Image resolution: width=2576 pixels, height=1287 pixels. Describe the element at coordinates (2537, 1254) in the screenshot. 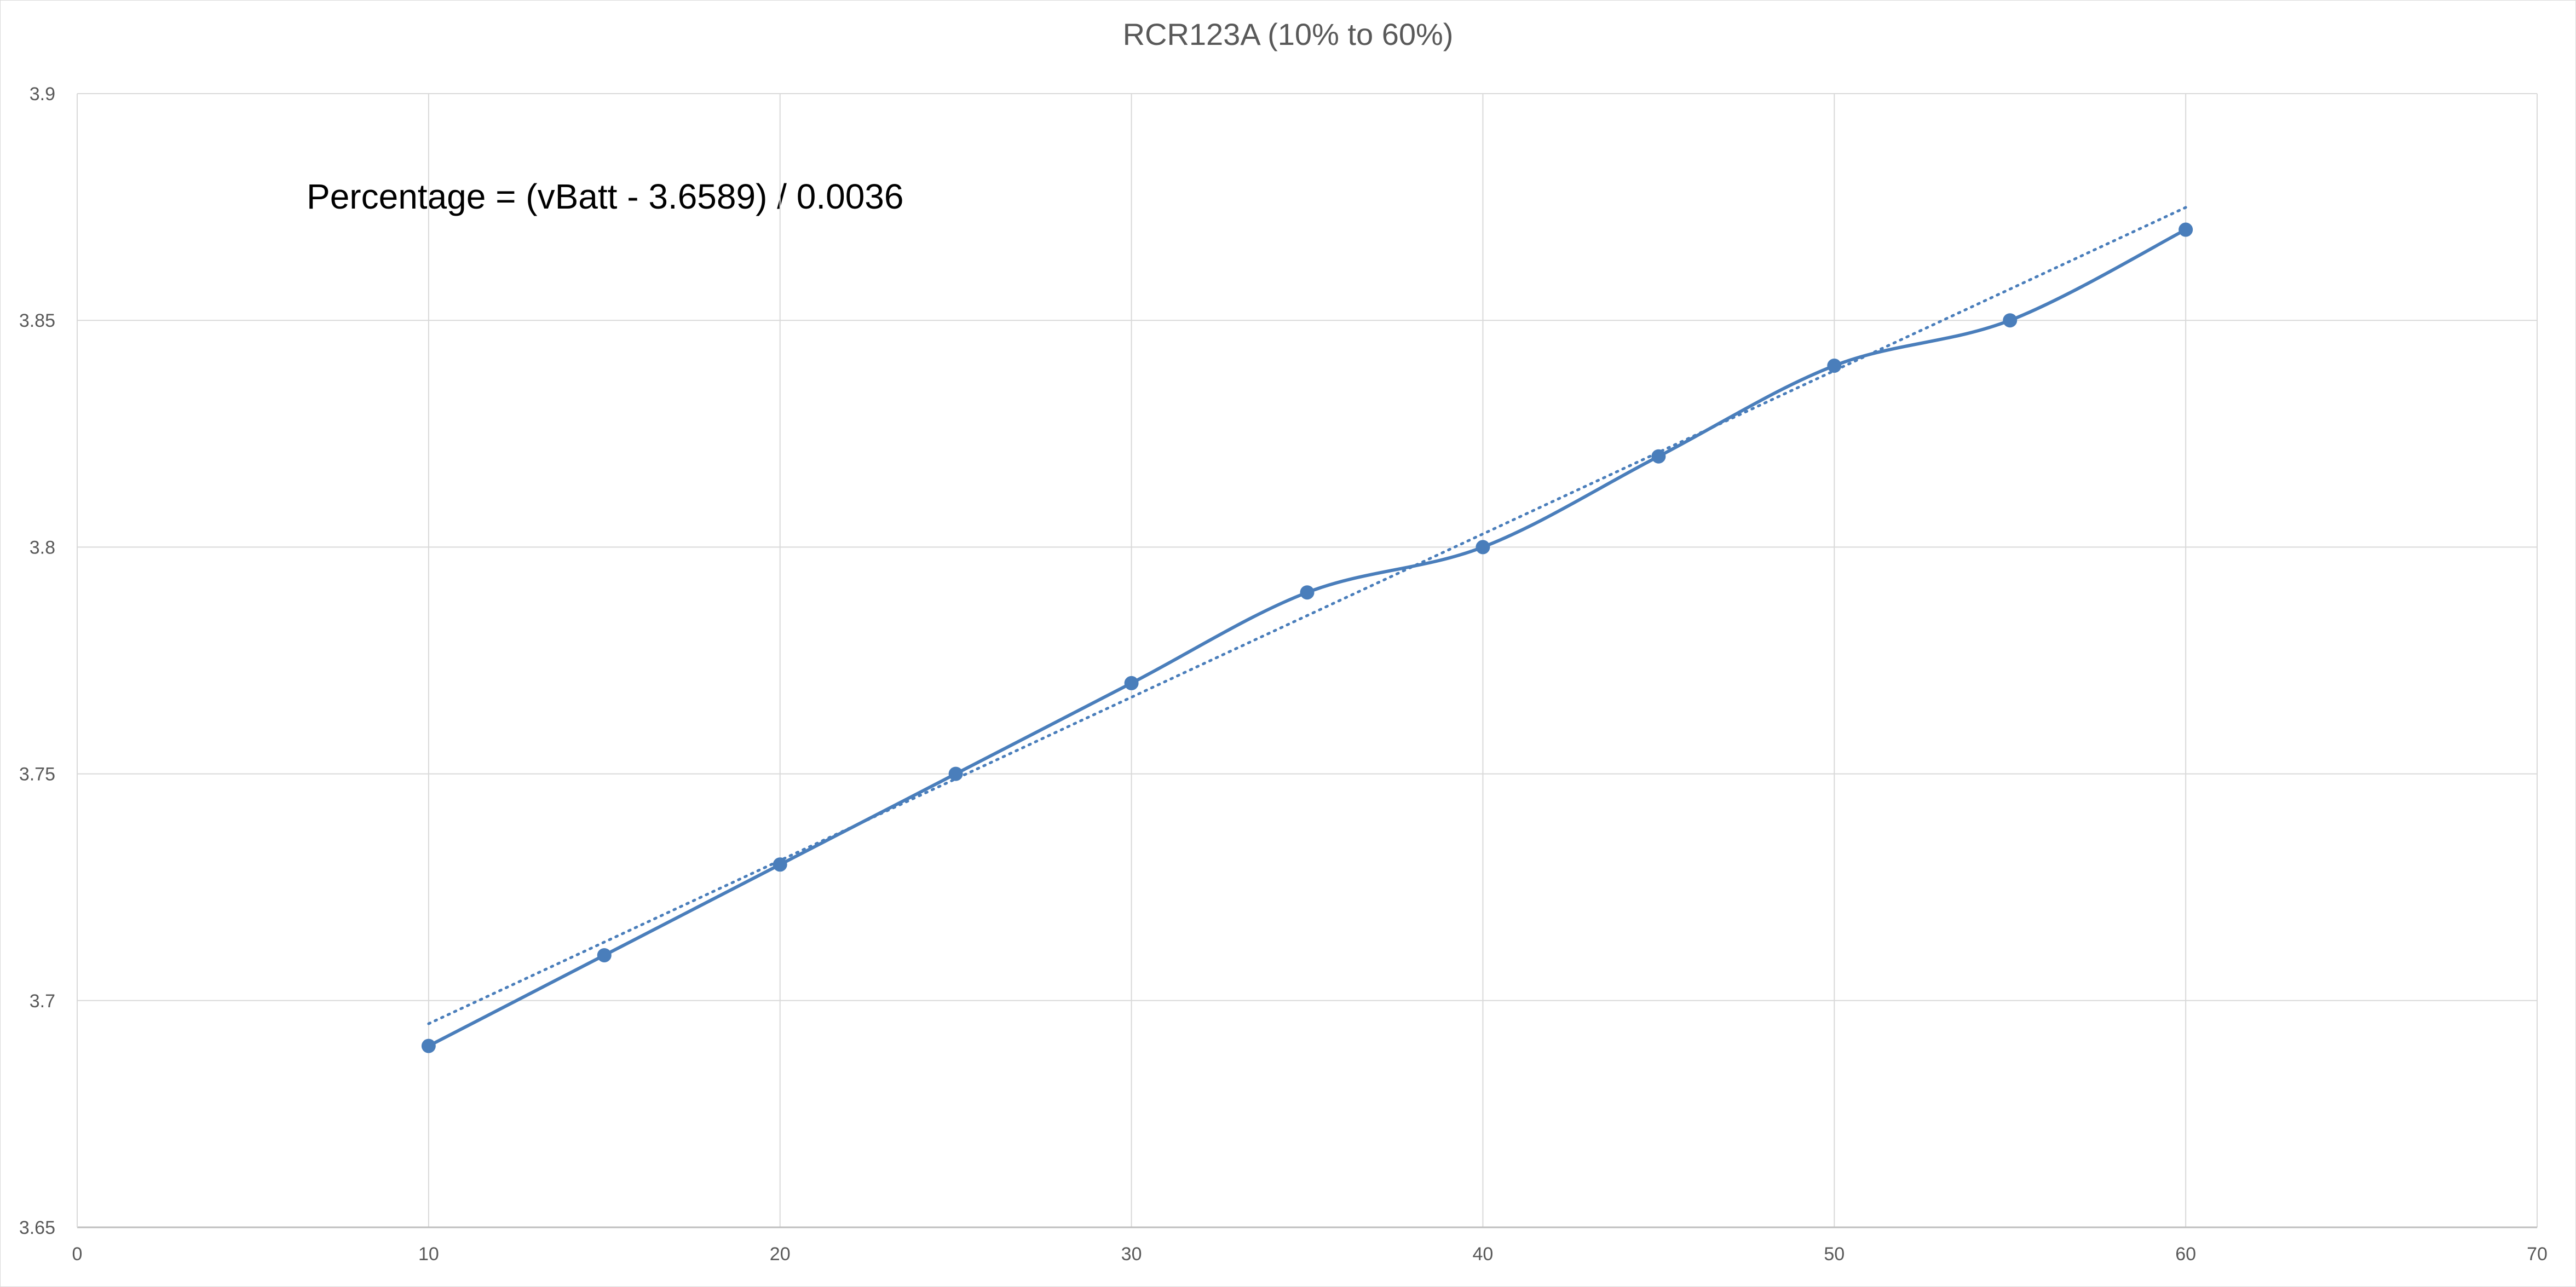

I see `x-tick-label: 70` at that location.